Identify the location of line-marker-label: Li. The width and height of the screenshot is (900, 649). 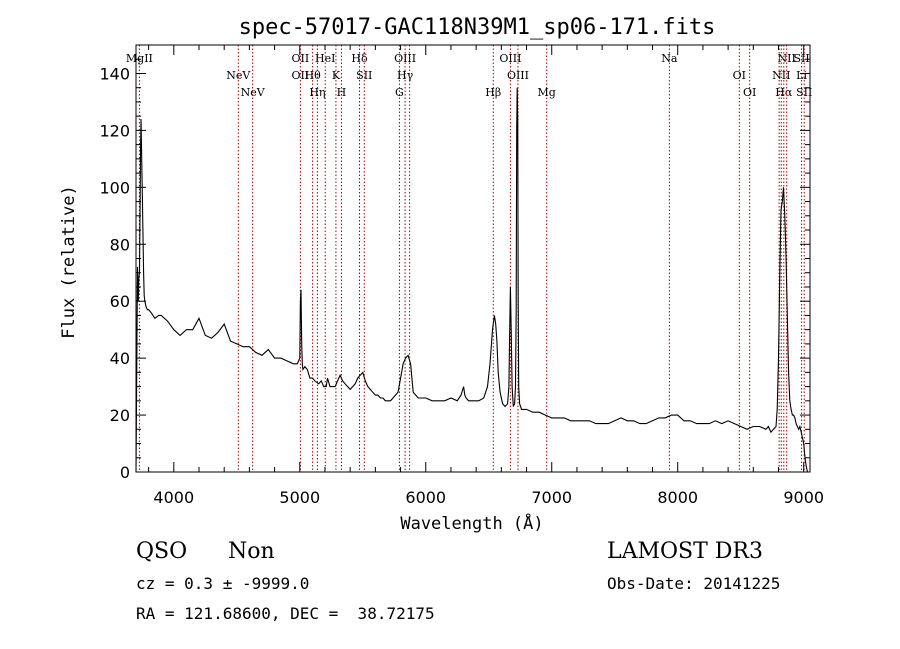
(801, 75).